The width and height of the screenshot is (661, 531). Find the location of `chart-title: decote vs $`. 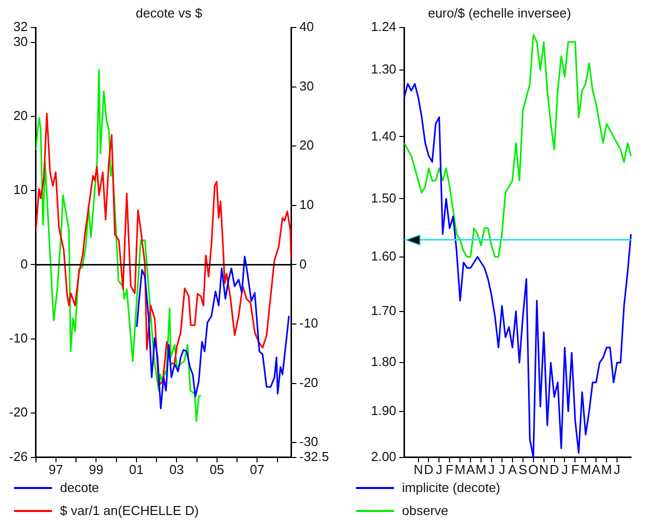

chart-title: decote vs $ is located at coordinates (170, 12).